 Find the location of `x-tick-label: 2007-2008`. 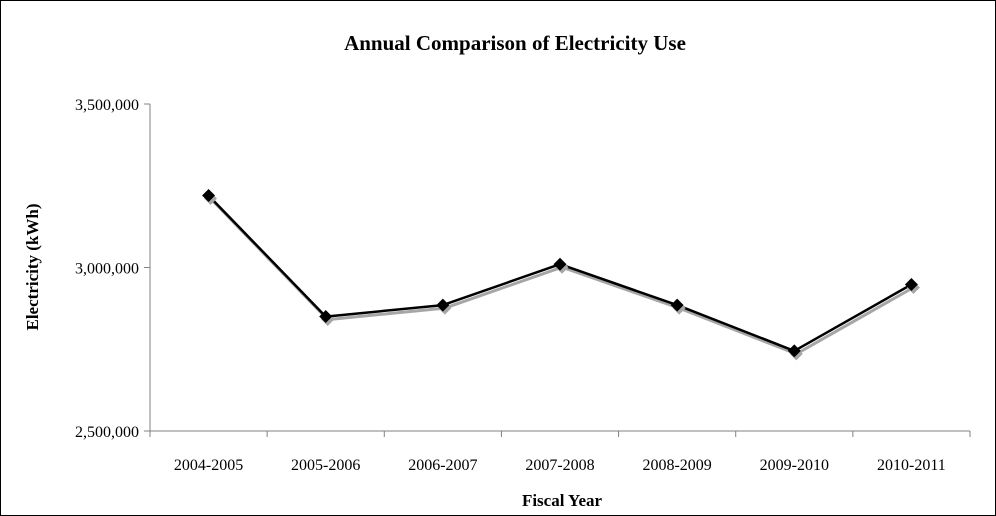

x-tick-label: 2007-2008 is located at coordinates (559, 465).